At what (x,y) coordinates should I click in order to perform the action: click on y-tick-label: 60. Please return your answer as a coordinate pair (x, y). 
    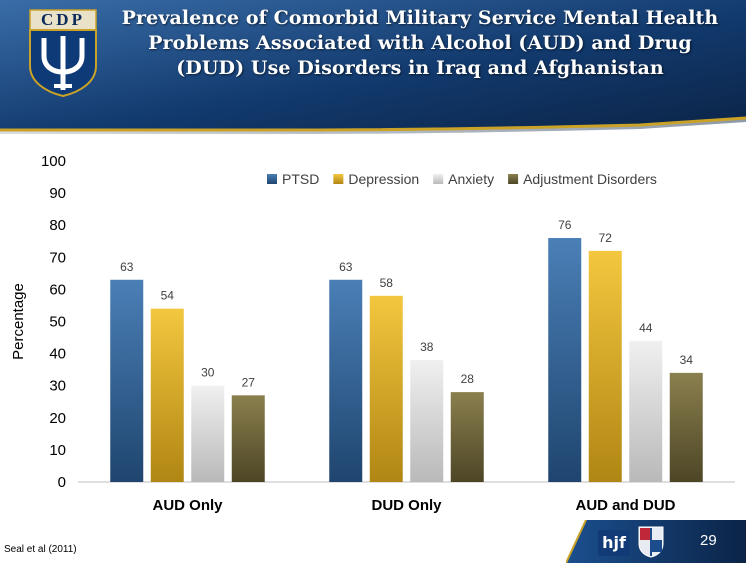
    Looking at the image, I should click on (57, 289).